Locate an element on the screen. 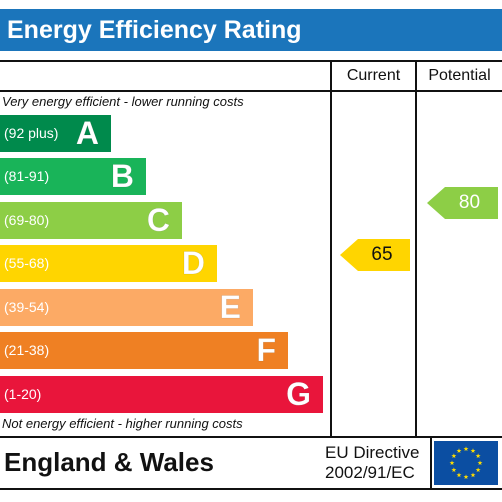 Image resolution: width=502 pixels, height=502 pixels. band-range-label: (69-80) is located at coordinates (27, 220).